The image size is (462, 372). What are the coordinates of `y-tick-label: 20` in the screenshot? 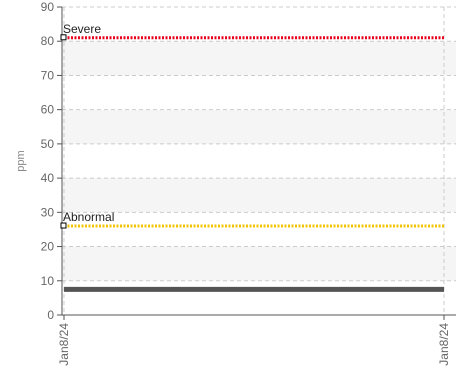 It's located at (48, 247).